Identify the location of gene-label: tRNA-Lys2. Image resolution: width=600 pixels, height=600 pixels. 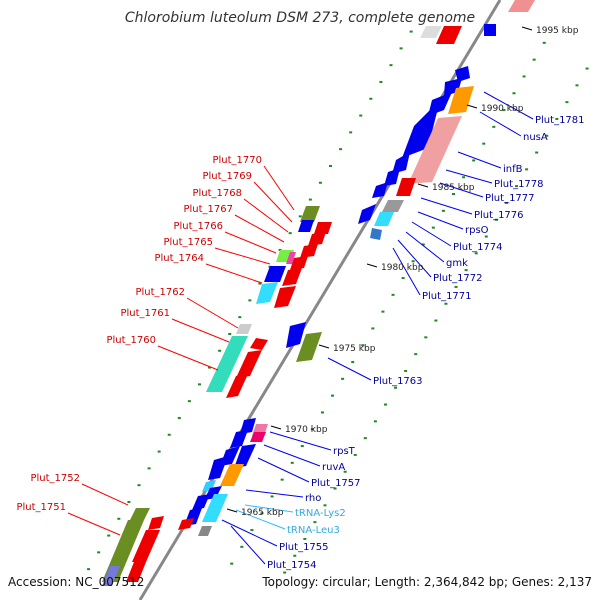
(320, 513).